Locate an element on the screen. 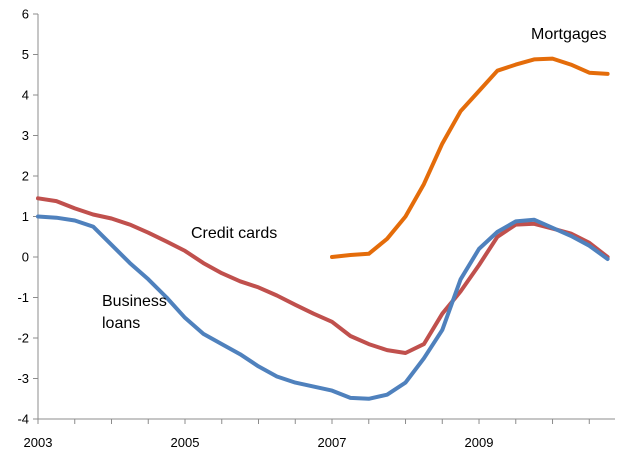  x-tick-label: 2009 is located at coordinates (479, 442).